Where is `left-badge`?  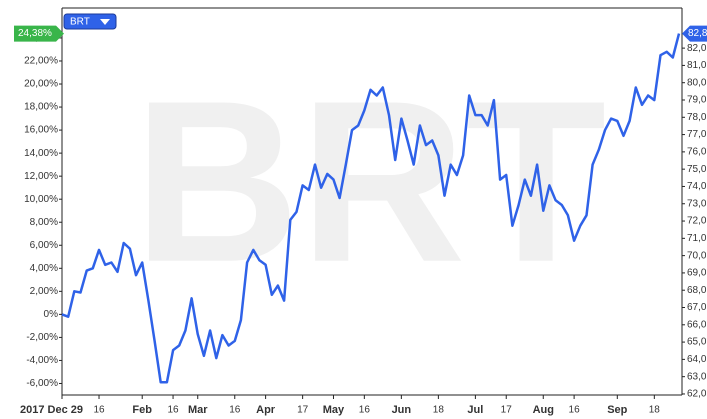 left-badge is located at coordinates (39, 33).